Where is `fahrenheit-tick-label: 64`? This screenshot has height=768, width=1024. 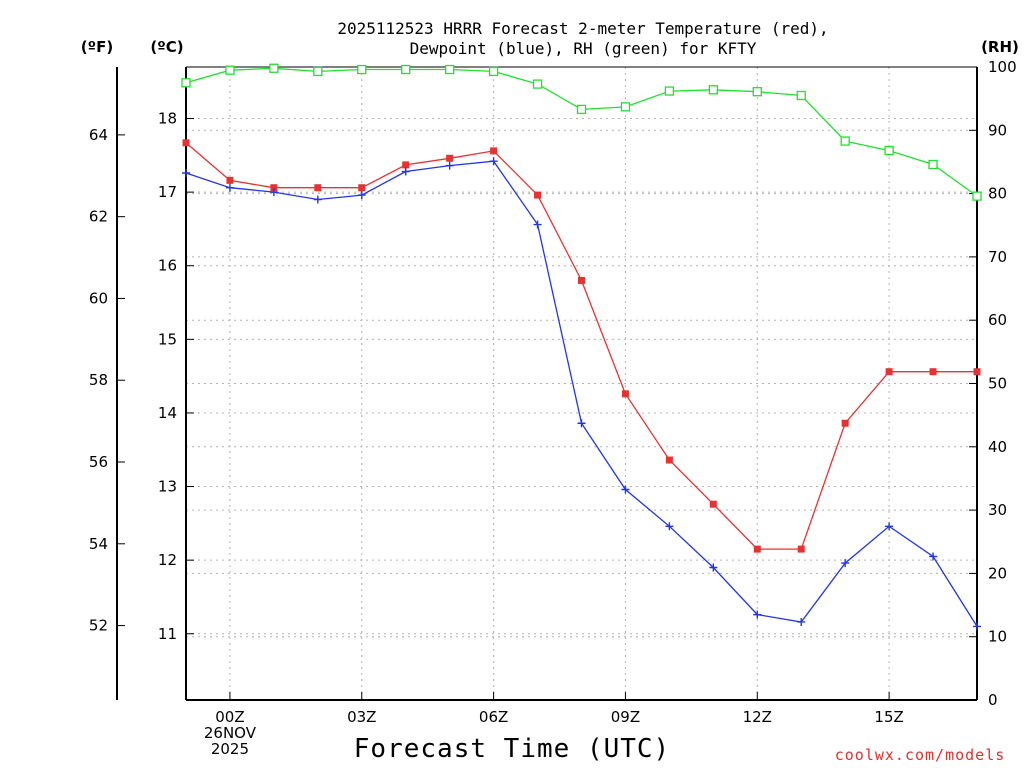
fahrenheit-tick-label: 64 is located at coordinates (98, 135).